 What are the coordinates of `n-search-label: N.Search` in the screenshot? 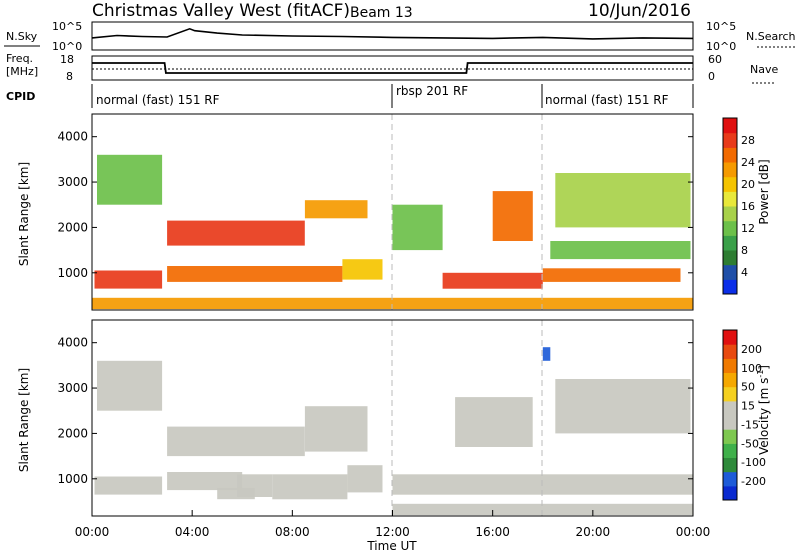 It's located at (771, 36).